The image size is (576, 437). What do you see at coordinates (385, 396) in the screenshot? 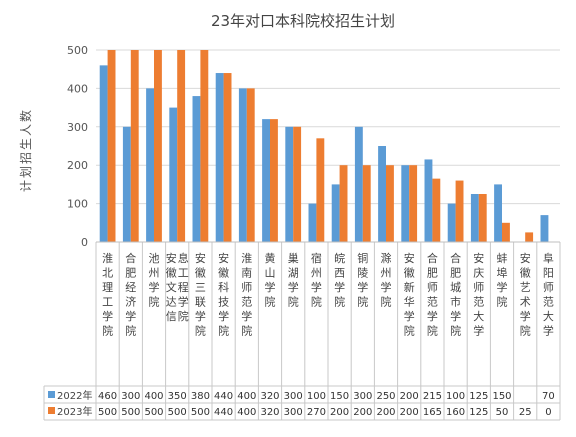
I see `data-table-value: 250` at bounding box center [385, 396].